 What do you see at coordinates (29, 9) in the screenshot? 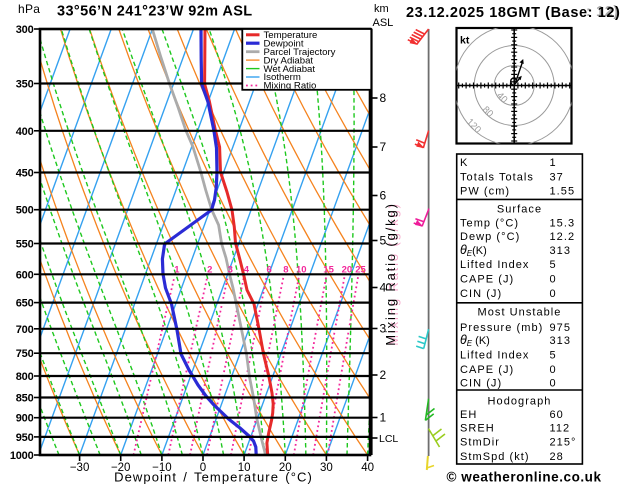
I see `svg-text: hPa` at bounding box center [29, 9].